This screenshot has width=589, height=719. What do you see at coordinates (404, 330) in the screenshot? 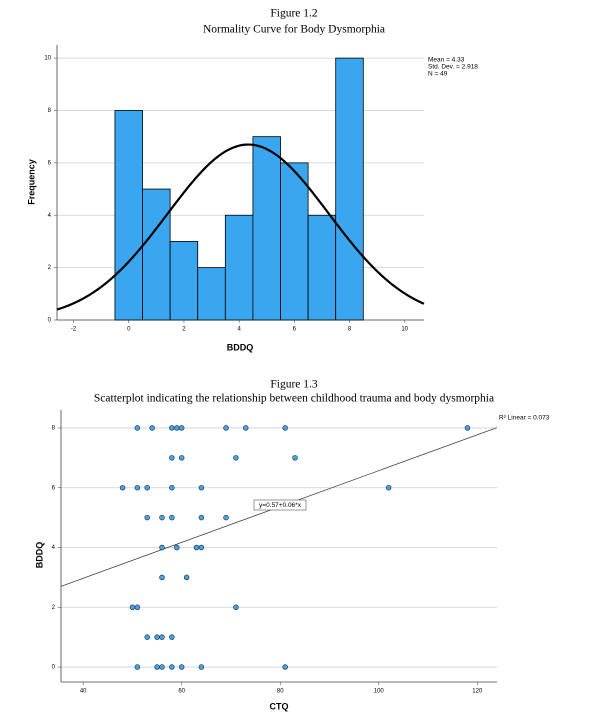
I see `x-tick-label: 10` at bounding box center [404, 330].